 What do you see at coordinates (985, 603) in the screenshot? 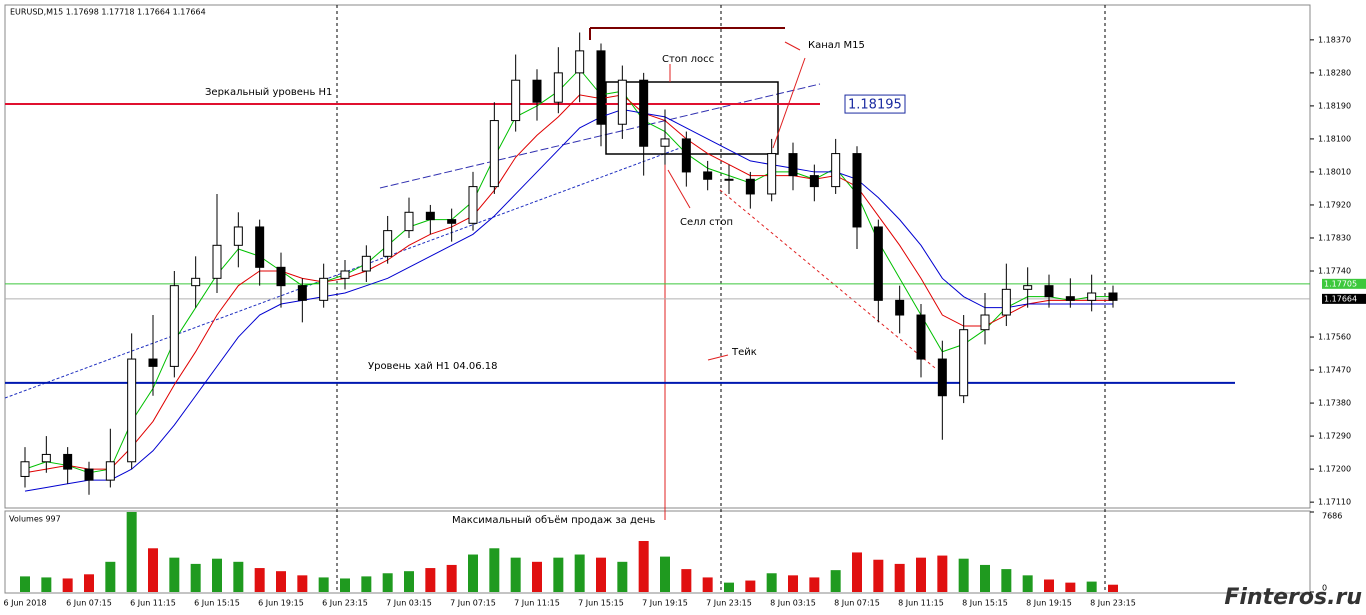
I see `x-tick-label: 8 Jun 15:15` at bounding box center [985, 603].